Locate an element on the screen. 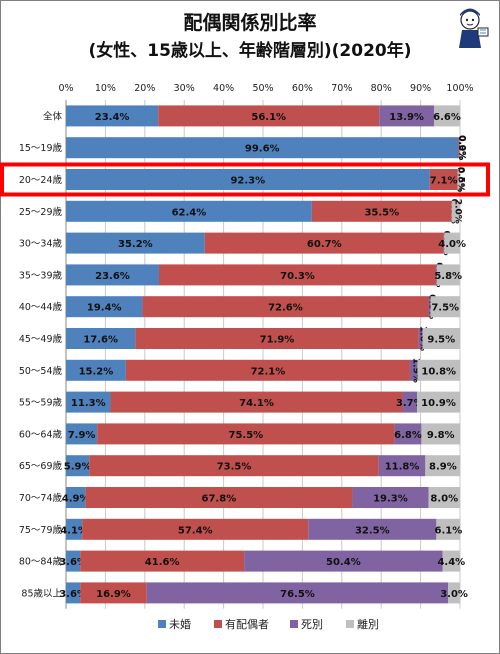 This screenshot has width=500, height=654. data-label: 19.4% is located at coordinates (104, 308).